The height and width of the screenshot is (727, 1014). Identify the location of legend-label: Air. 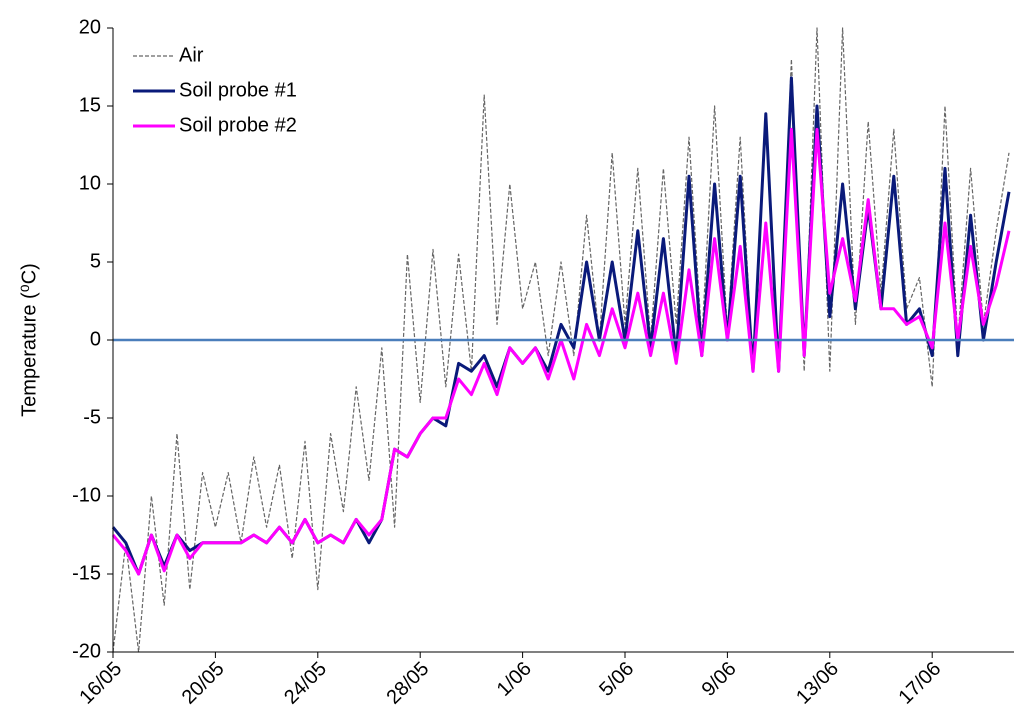
(191, 55).